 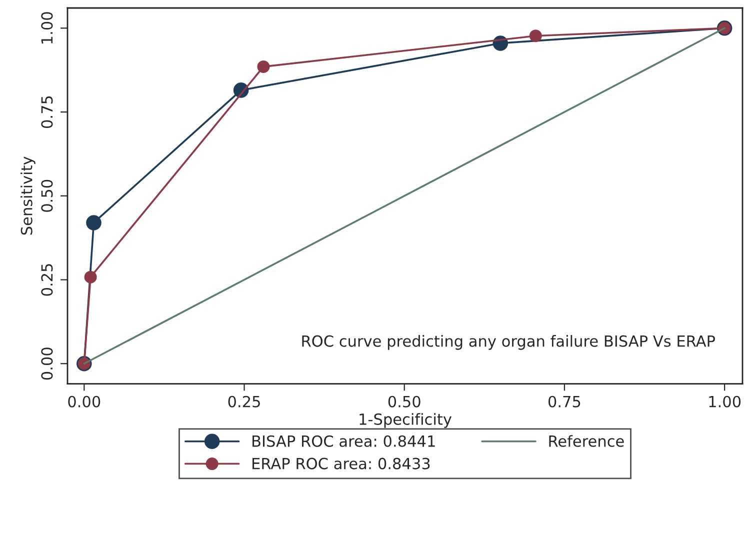 I want to click on x-axis-title: 1-Specificity, so click(x=406, y=420).